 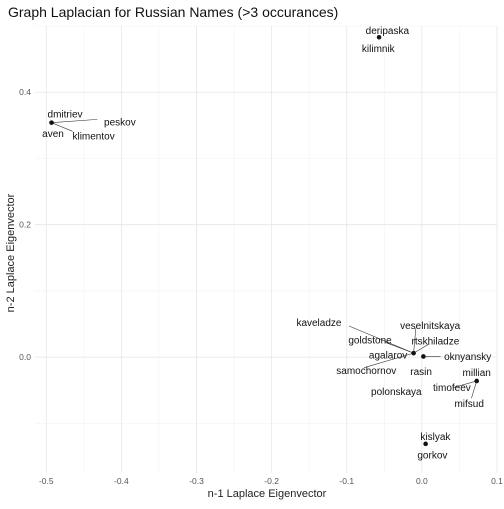 What do you see at coordinates (452, 388) in the screenshot?
I see `point-label: timofeev` at bounding box center [452, 388].